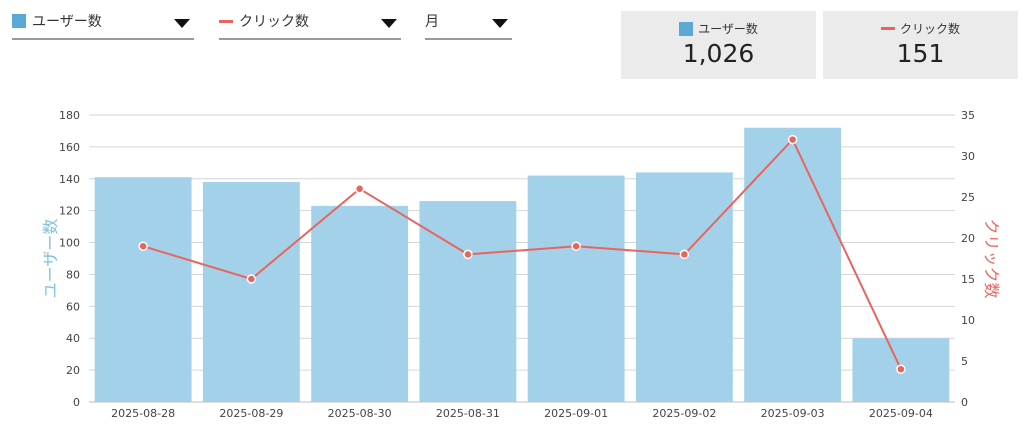  Describe the element at coordinates (50, 259) in the screenshot. I see `y-left-axis-title: ユーザー数` at that location.